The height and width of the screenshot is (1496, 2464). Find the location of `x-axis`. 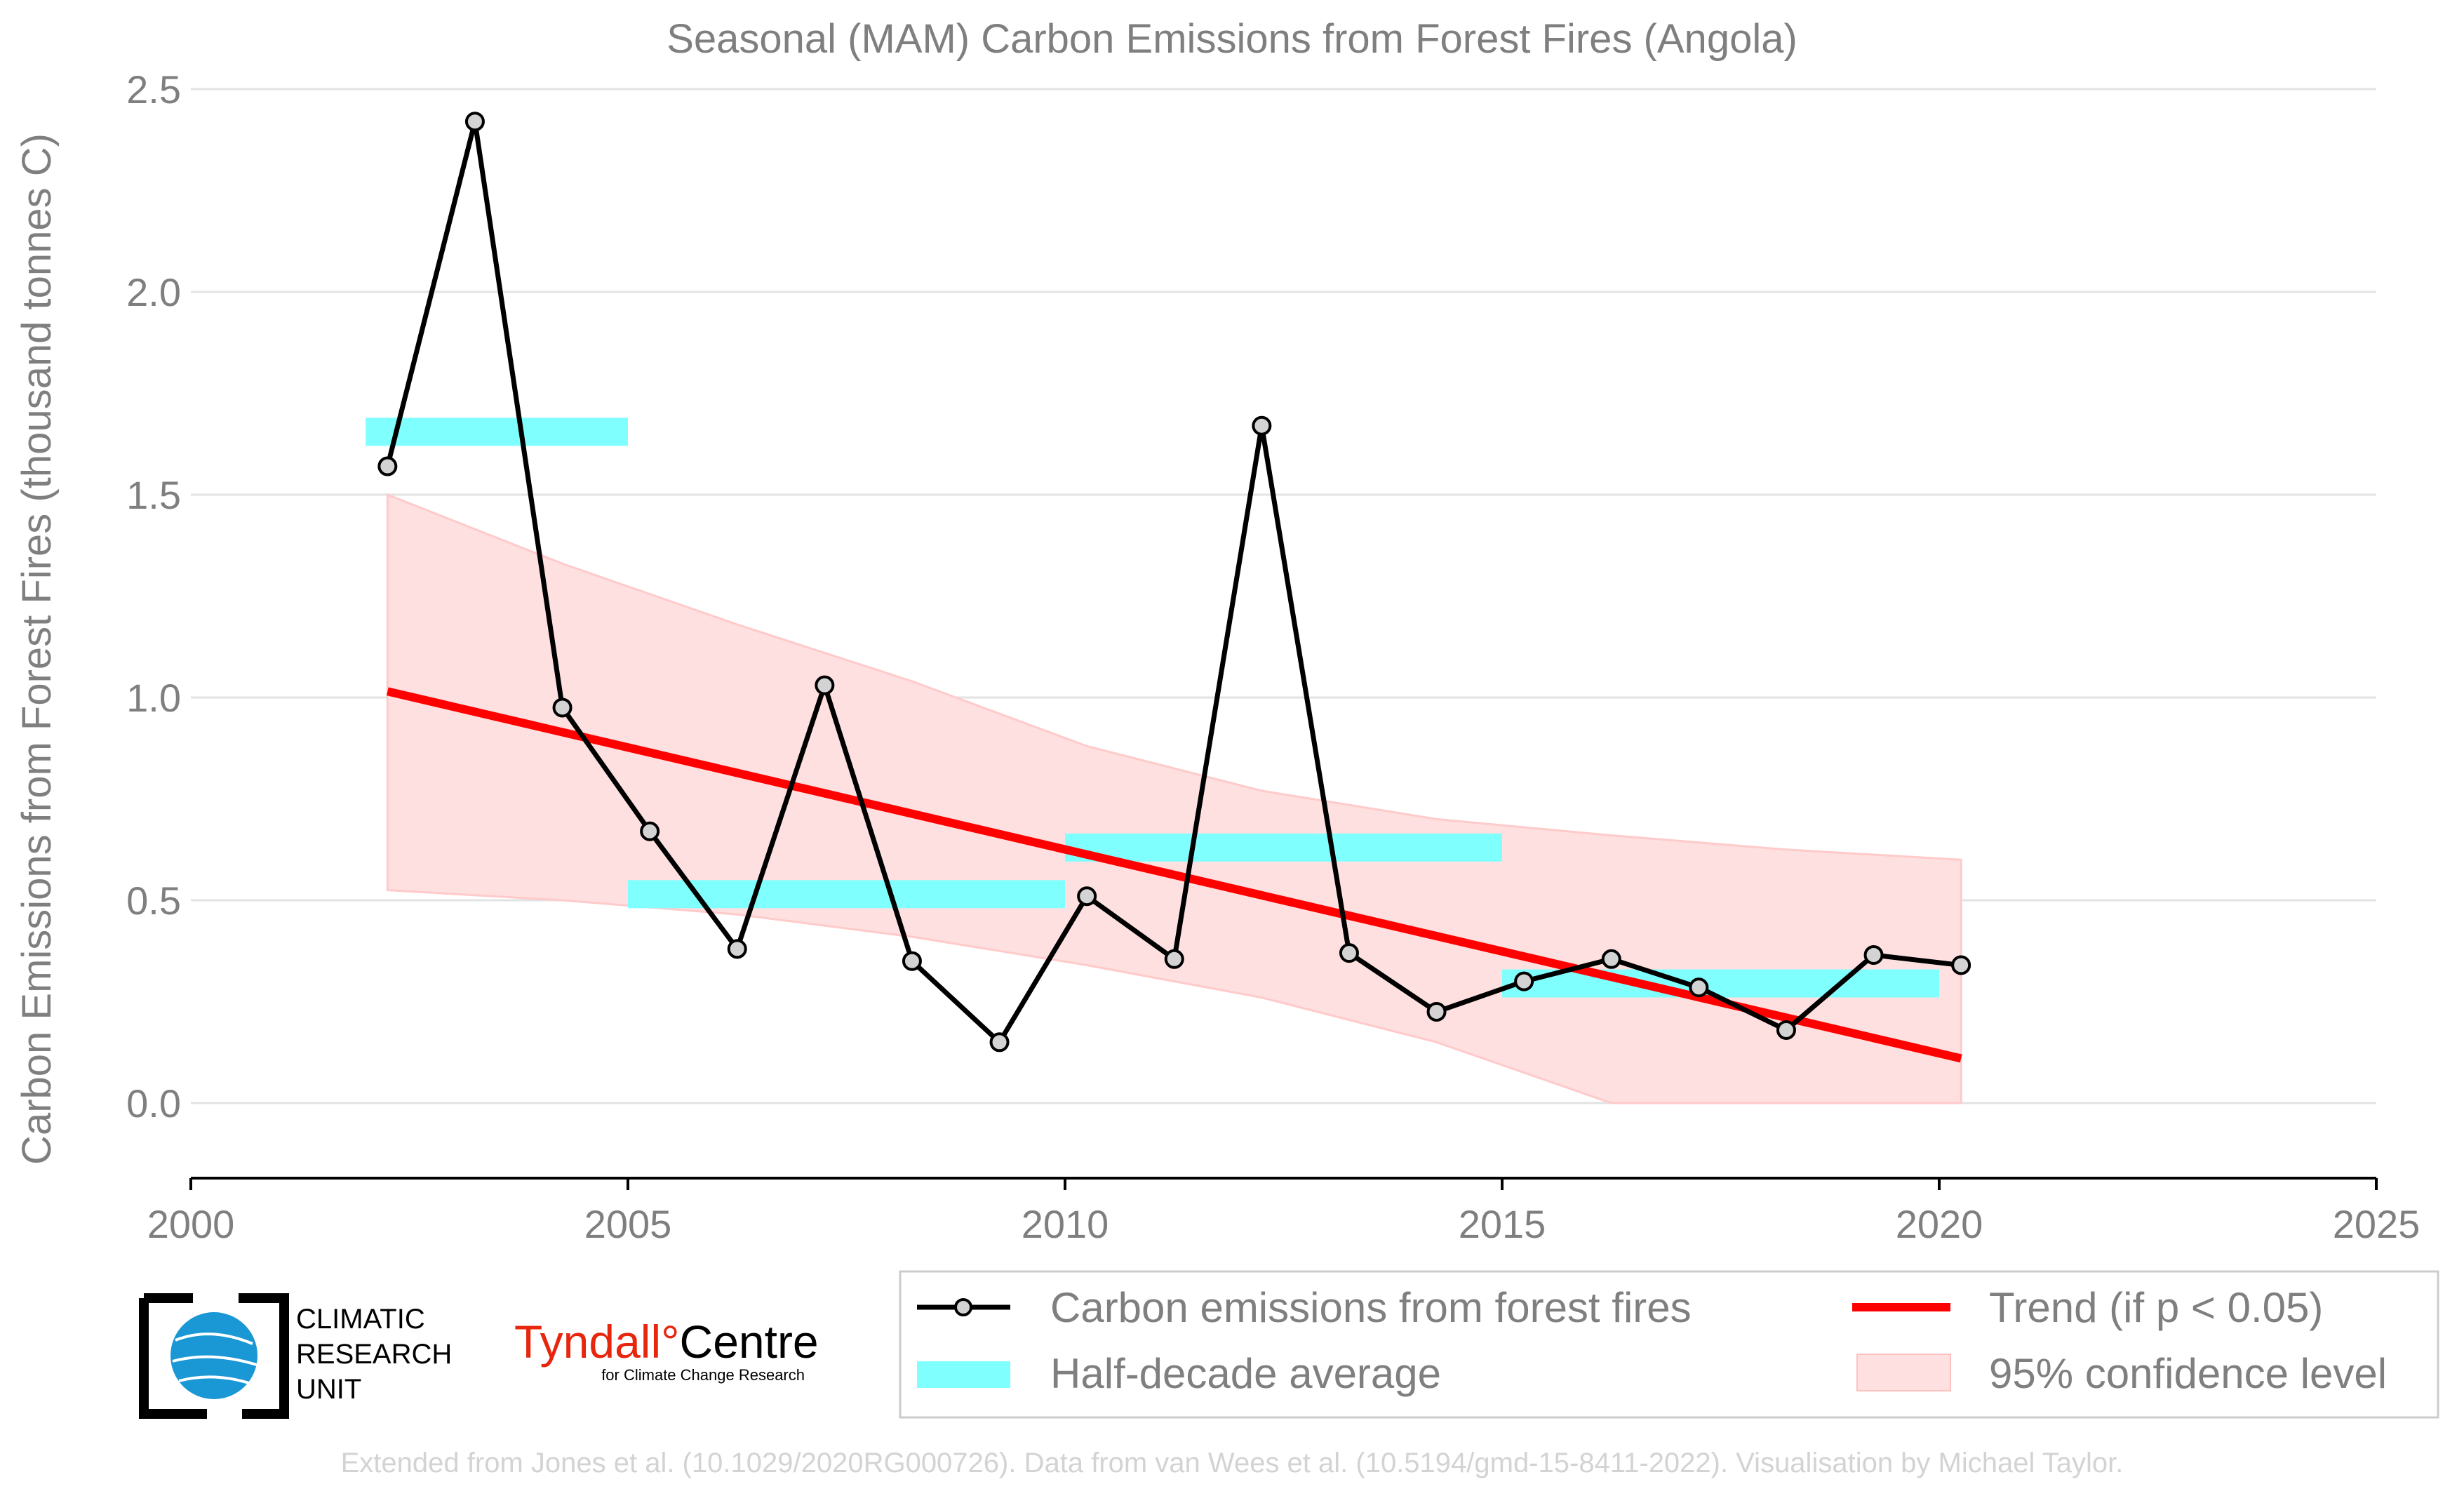

x-axis is located at coordinates (1283, 1183).